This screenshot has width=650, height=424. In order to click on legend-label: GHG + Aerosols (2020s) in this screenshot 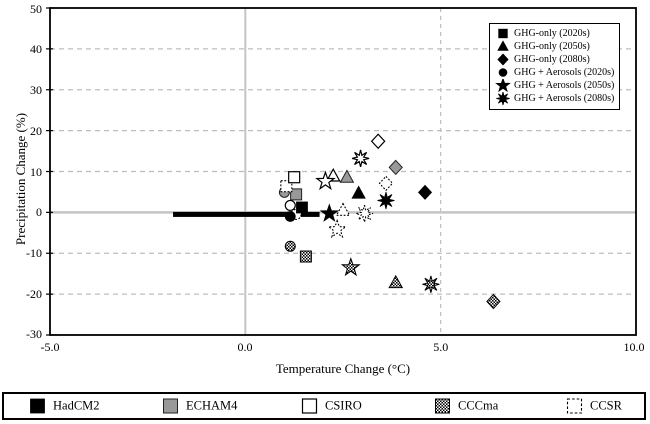, I will do `click(564, 72)`.